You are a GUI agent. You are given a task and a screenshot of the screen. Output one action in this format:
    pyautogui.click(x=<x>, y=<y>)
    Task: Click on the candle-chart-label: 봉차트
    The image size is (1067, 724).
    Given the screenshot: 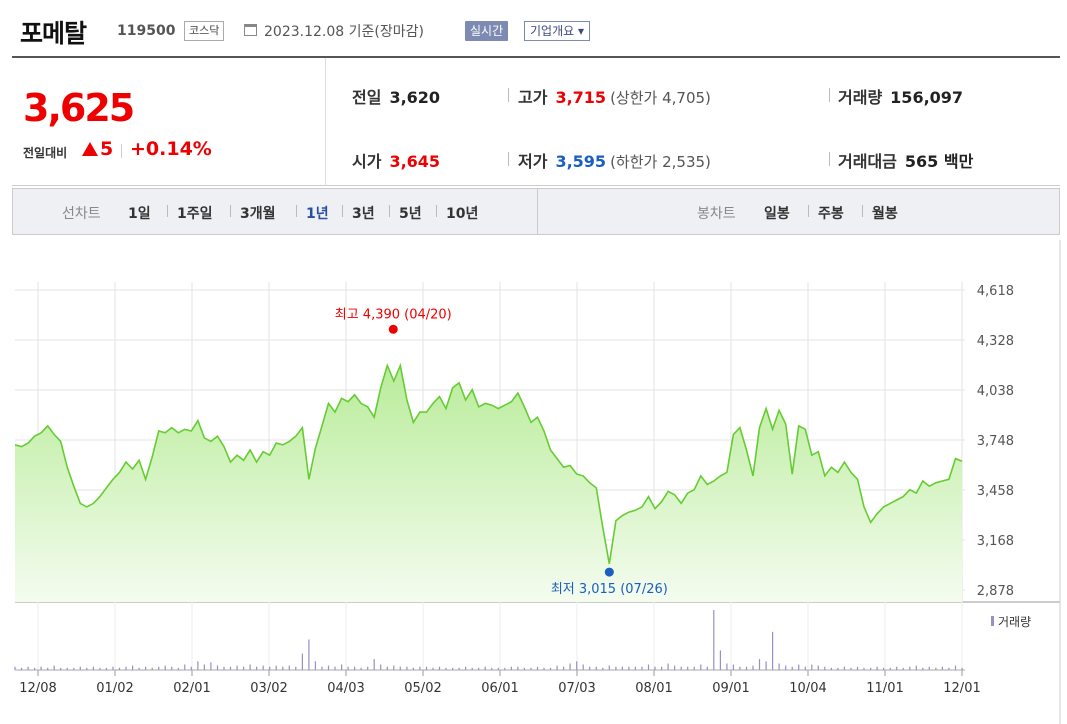 What is the action you would take?
    pyautogui.click(x=716, y=214)
    